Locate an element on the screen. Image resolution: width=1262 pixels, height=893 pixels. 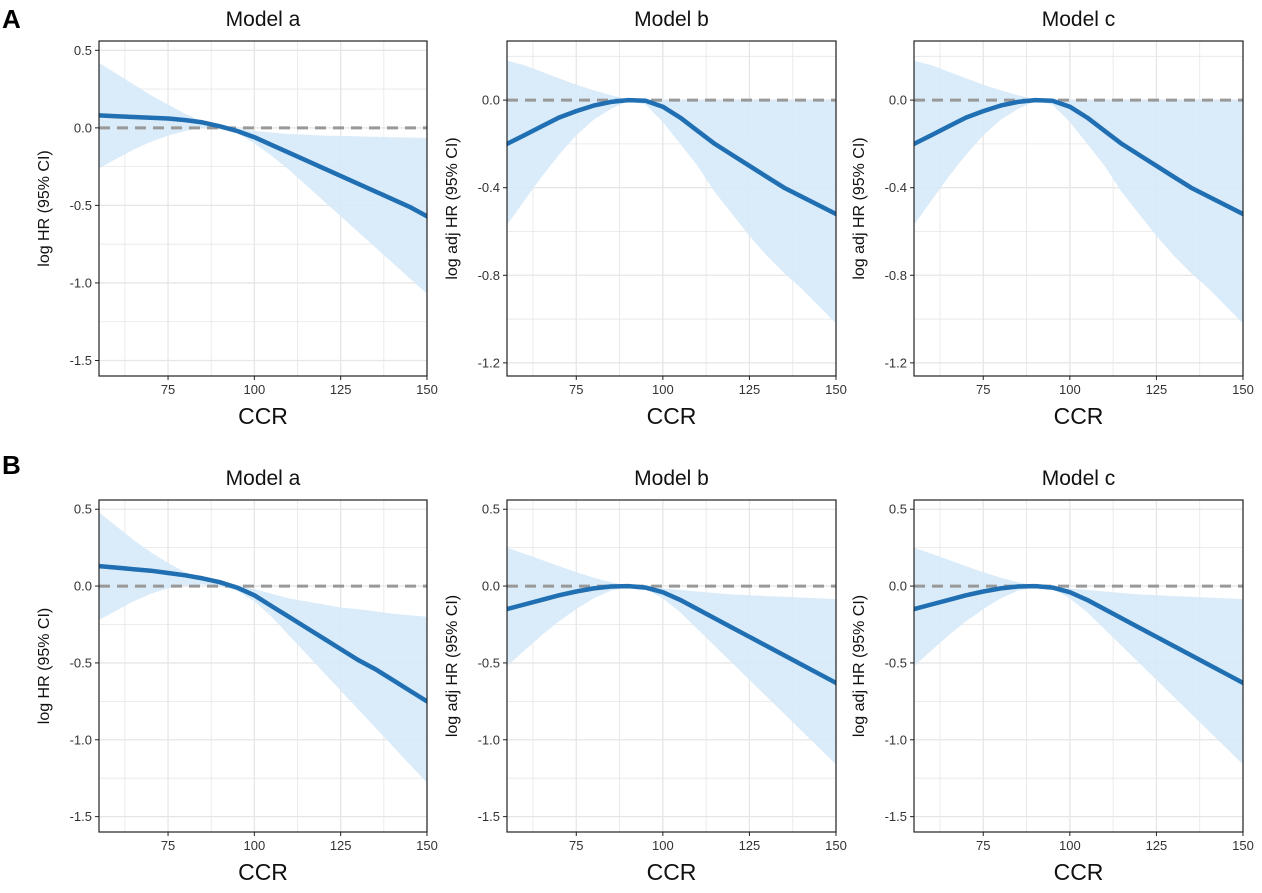
chart-a-b-confidence-band is located at coordinates (671, 192).